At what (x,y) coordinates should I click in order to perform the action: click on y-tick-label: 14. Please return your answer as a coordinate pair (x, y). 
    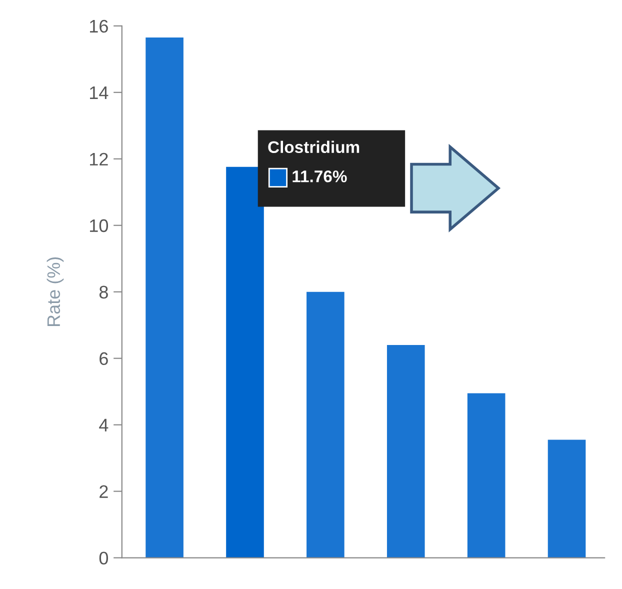
    Looking at the image, I should click on (99, 92).